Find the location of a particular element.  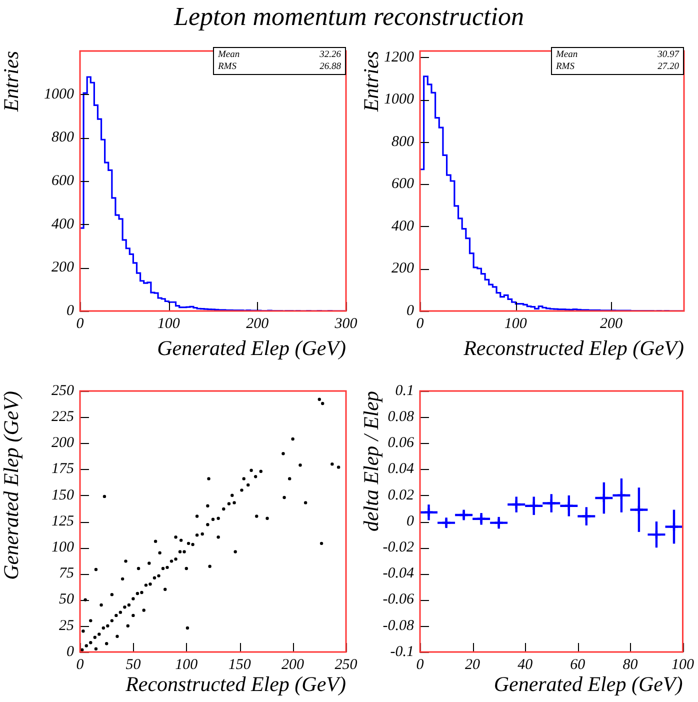

y-tick-label: 0.06 is located at coordinates (401, 443).